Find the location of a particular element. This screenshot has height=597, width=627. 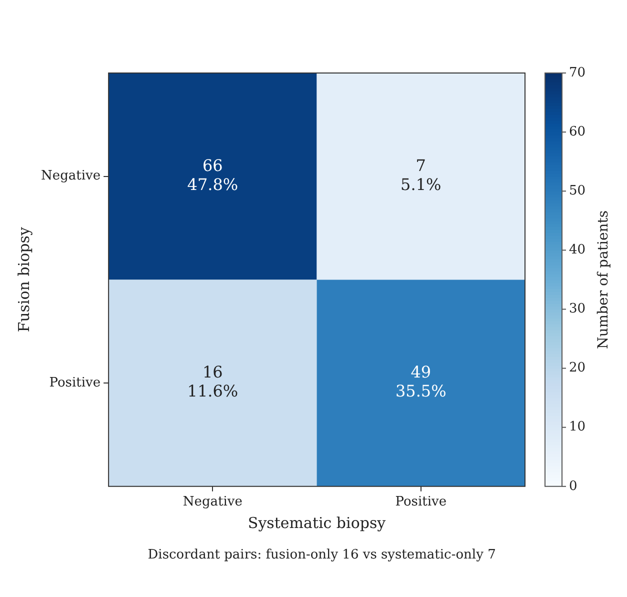

text: Discordant pairs: fusion-only 16 vs systematic-only 7 is located at coordinates (322, 554).